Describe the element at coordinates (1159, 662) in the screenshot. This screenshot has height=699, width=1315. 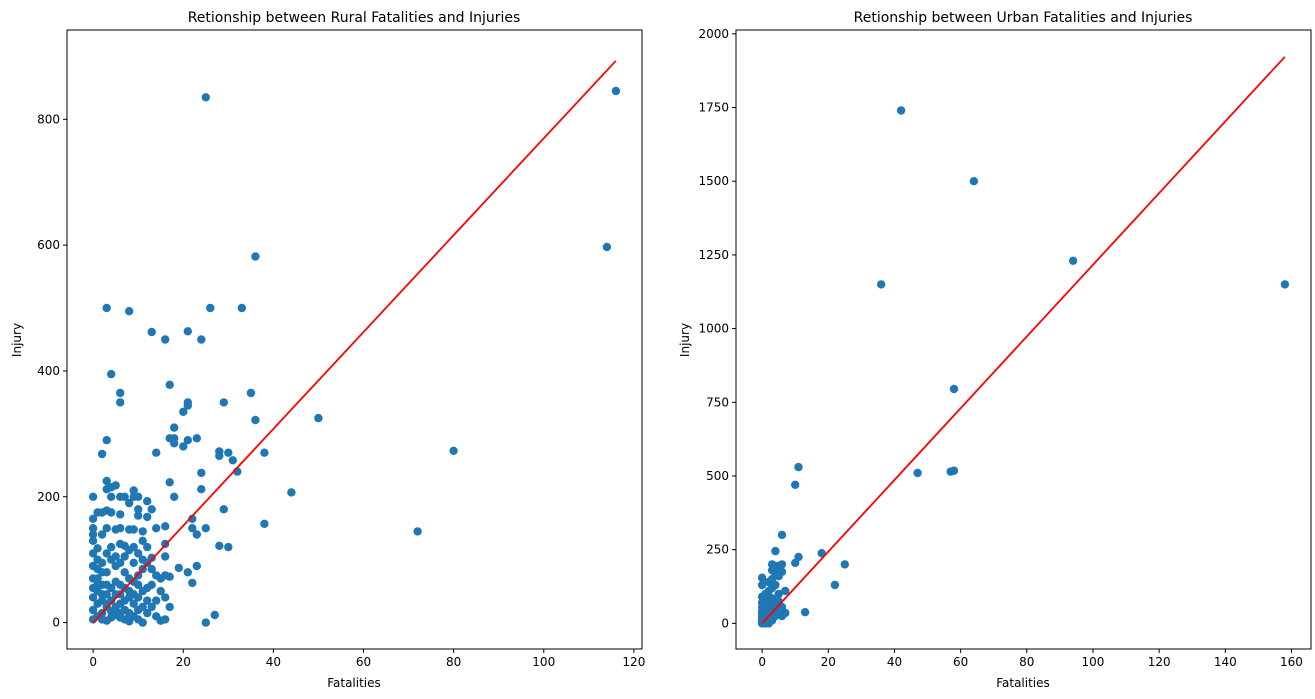
I see `x-tick-label: 120` at that location.